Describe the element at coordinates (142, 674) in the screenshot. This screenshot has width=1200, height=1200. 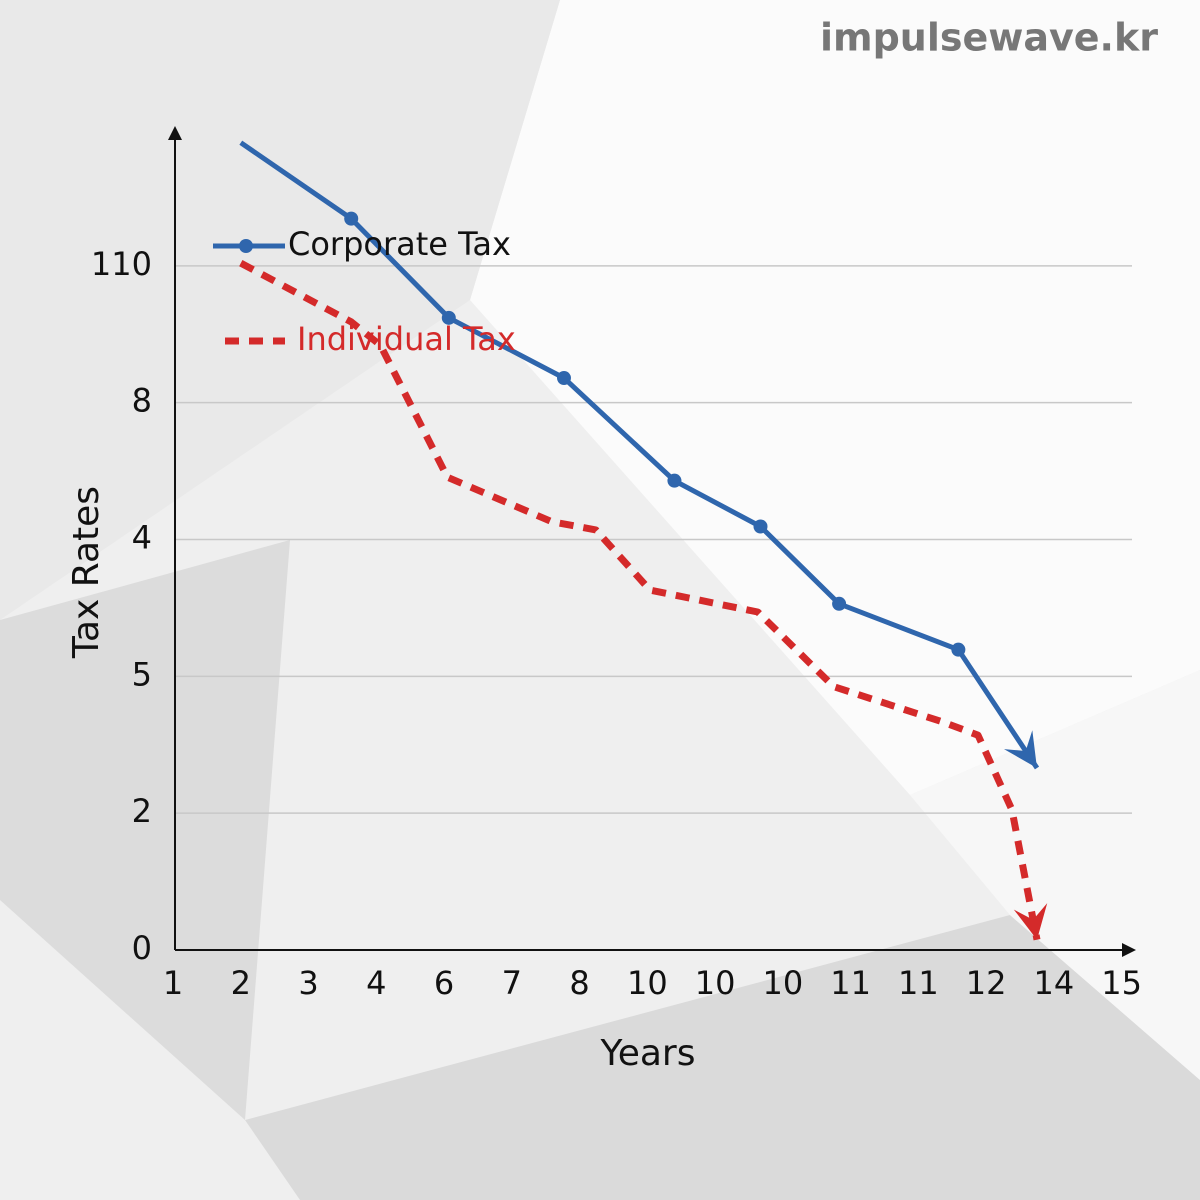
I see `y-tick-label: 5` at that location.